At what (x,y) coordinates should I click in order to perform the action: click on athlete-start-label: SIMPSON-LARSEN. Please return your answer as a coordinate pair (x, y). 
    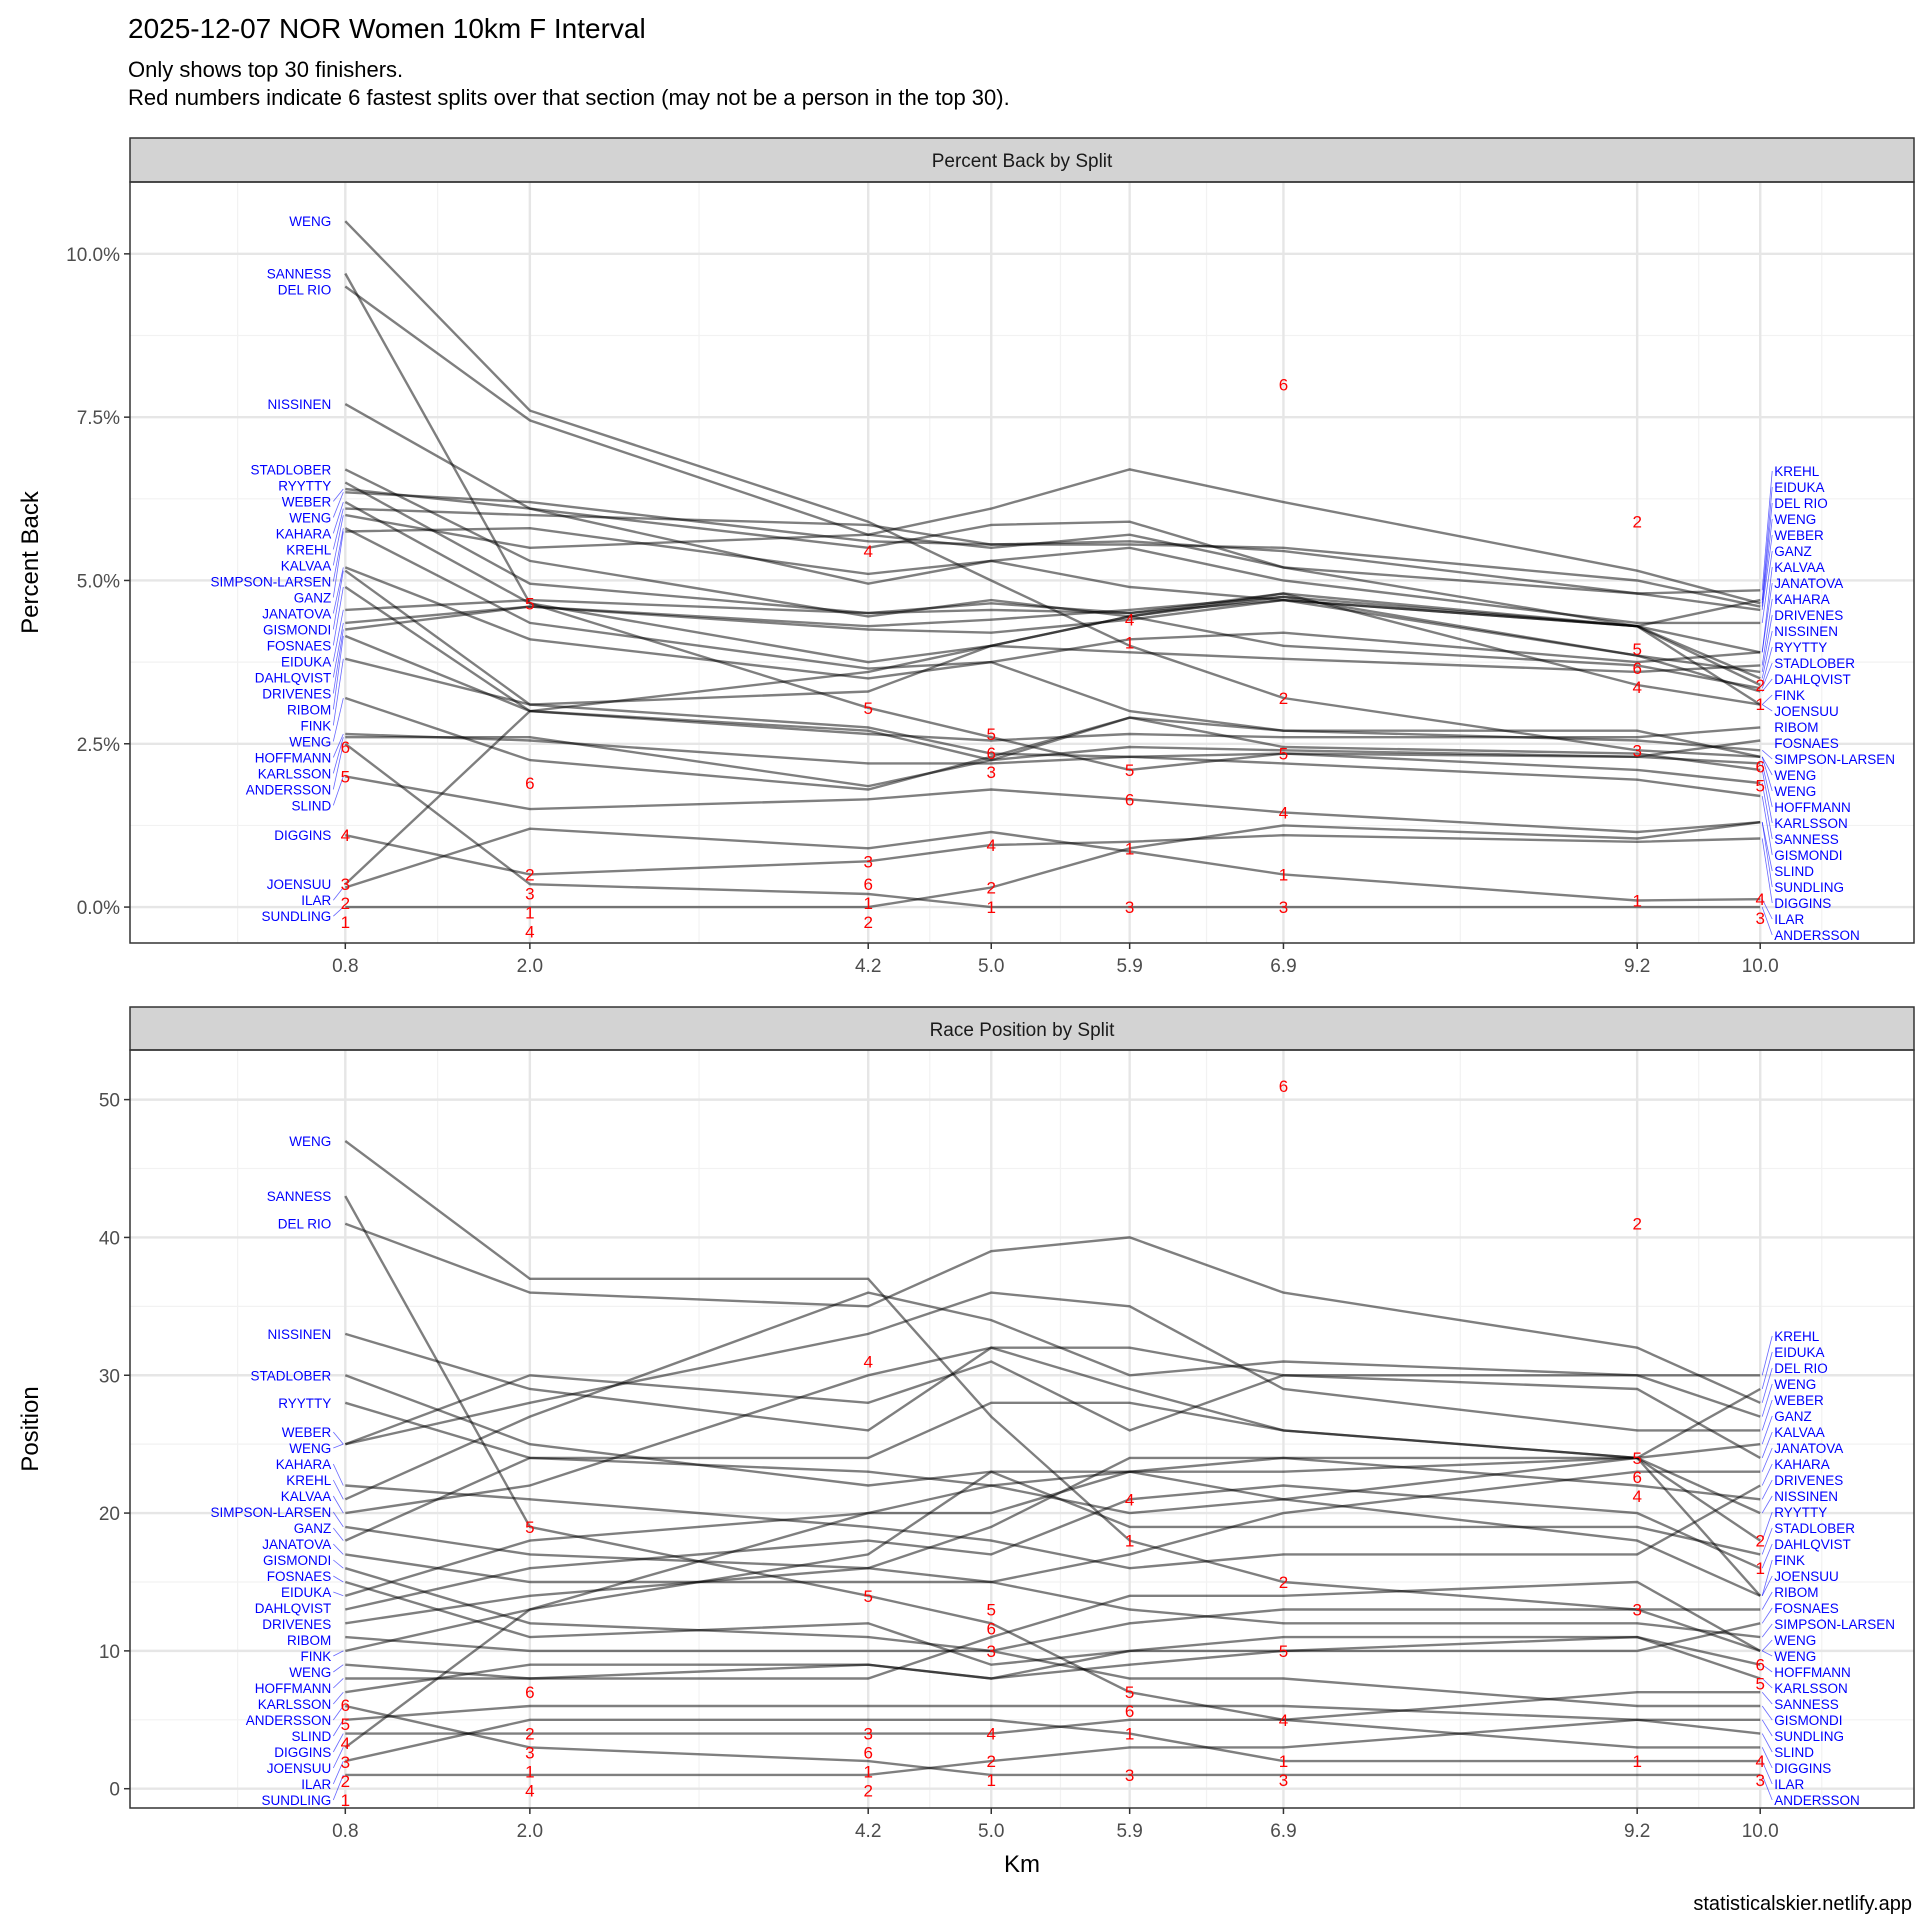
    Looking at the image, I should click on (271, 1512).